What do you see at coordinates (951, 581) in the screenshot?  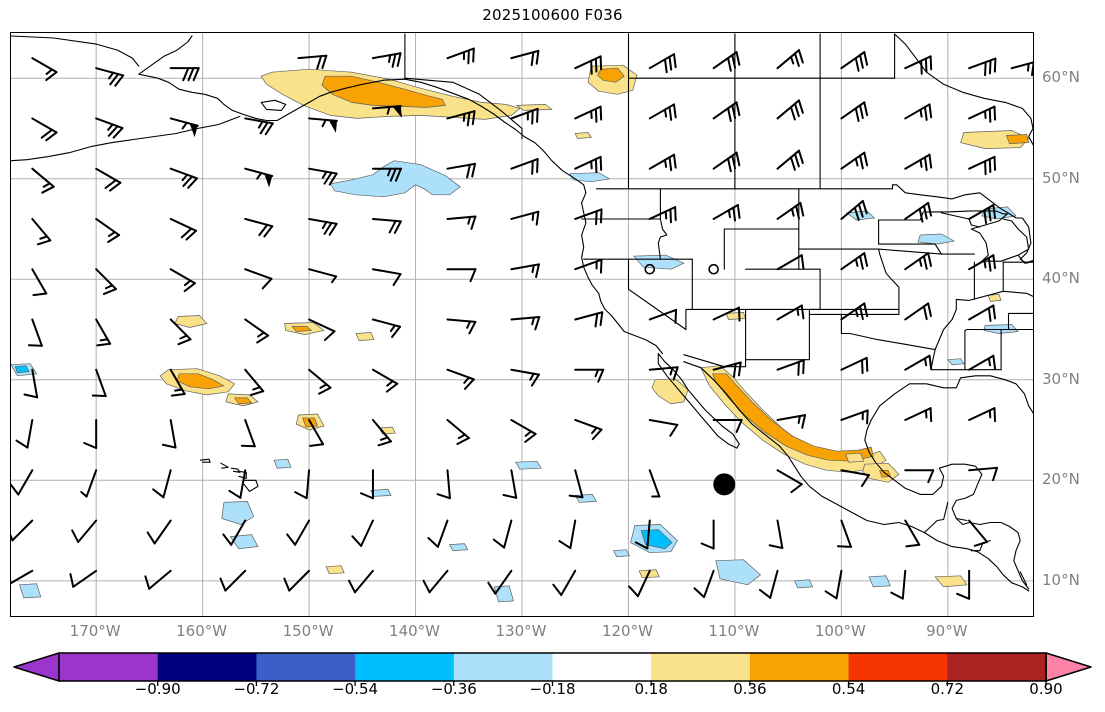 I see `trop-yellow-c` at bounding box center [951, 581].